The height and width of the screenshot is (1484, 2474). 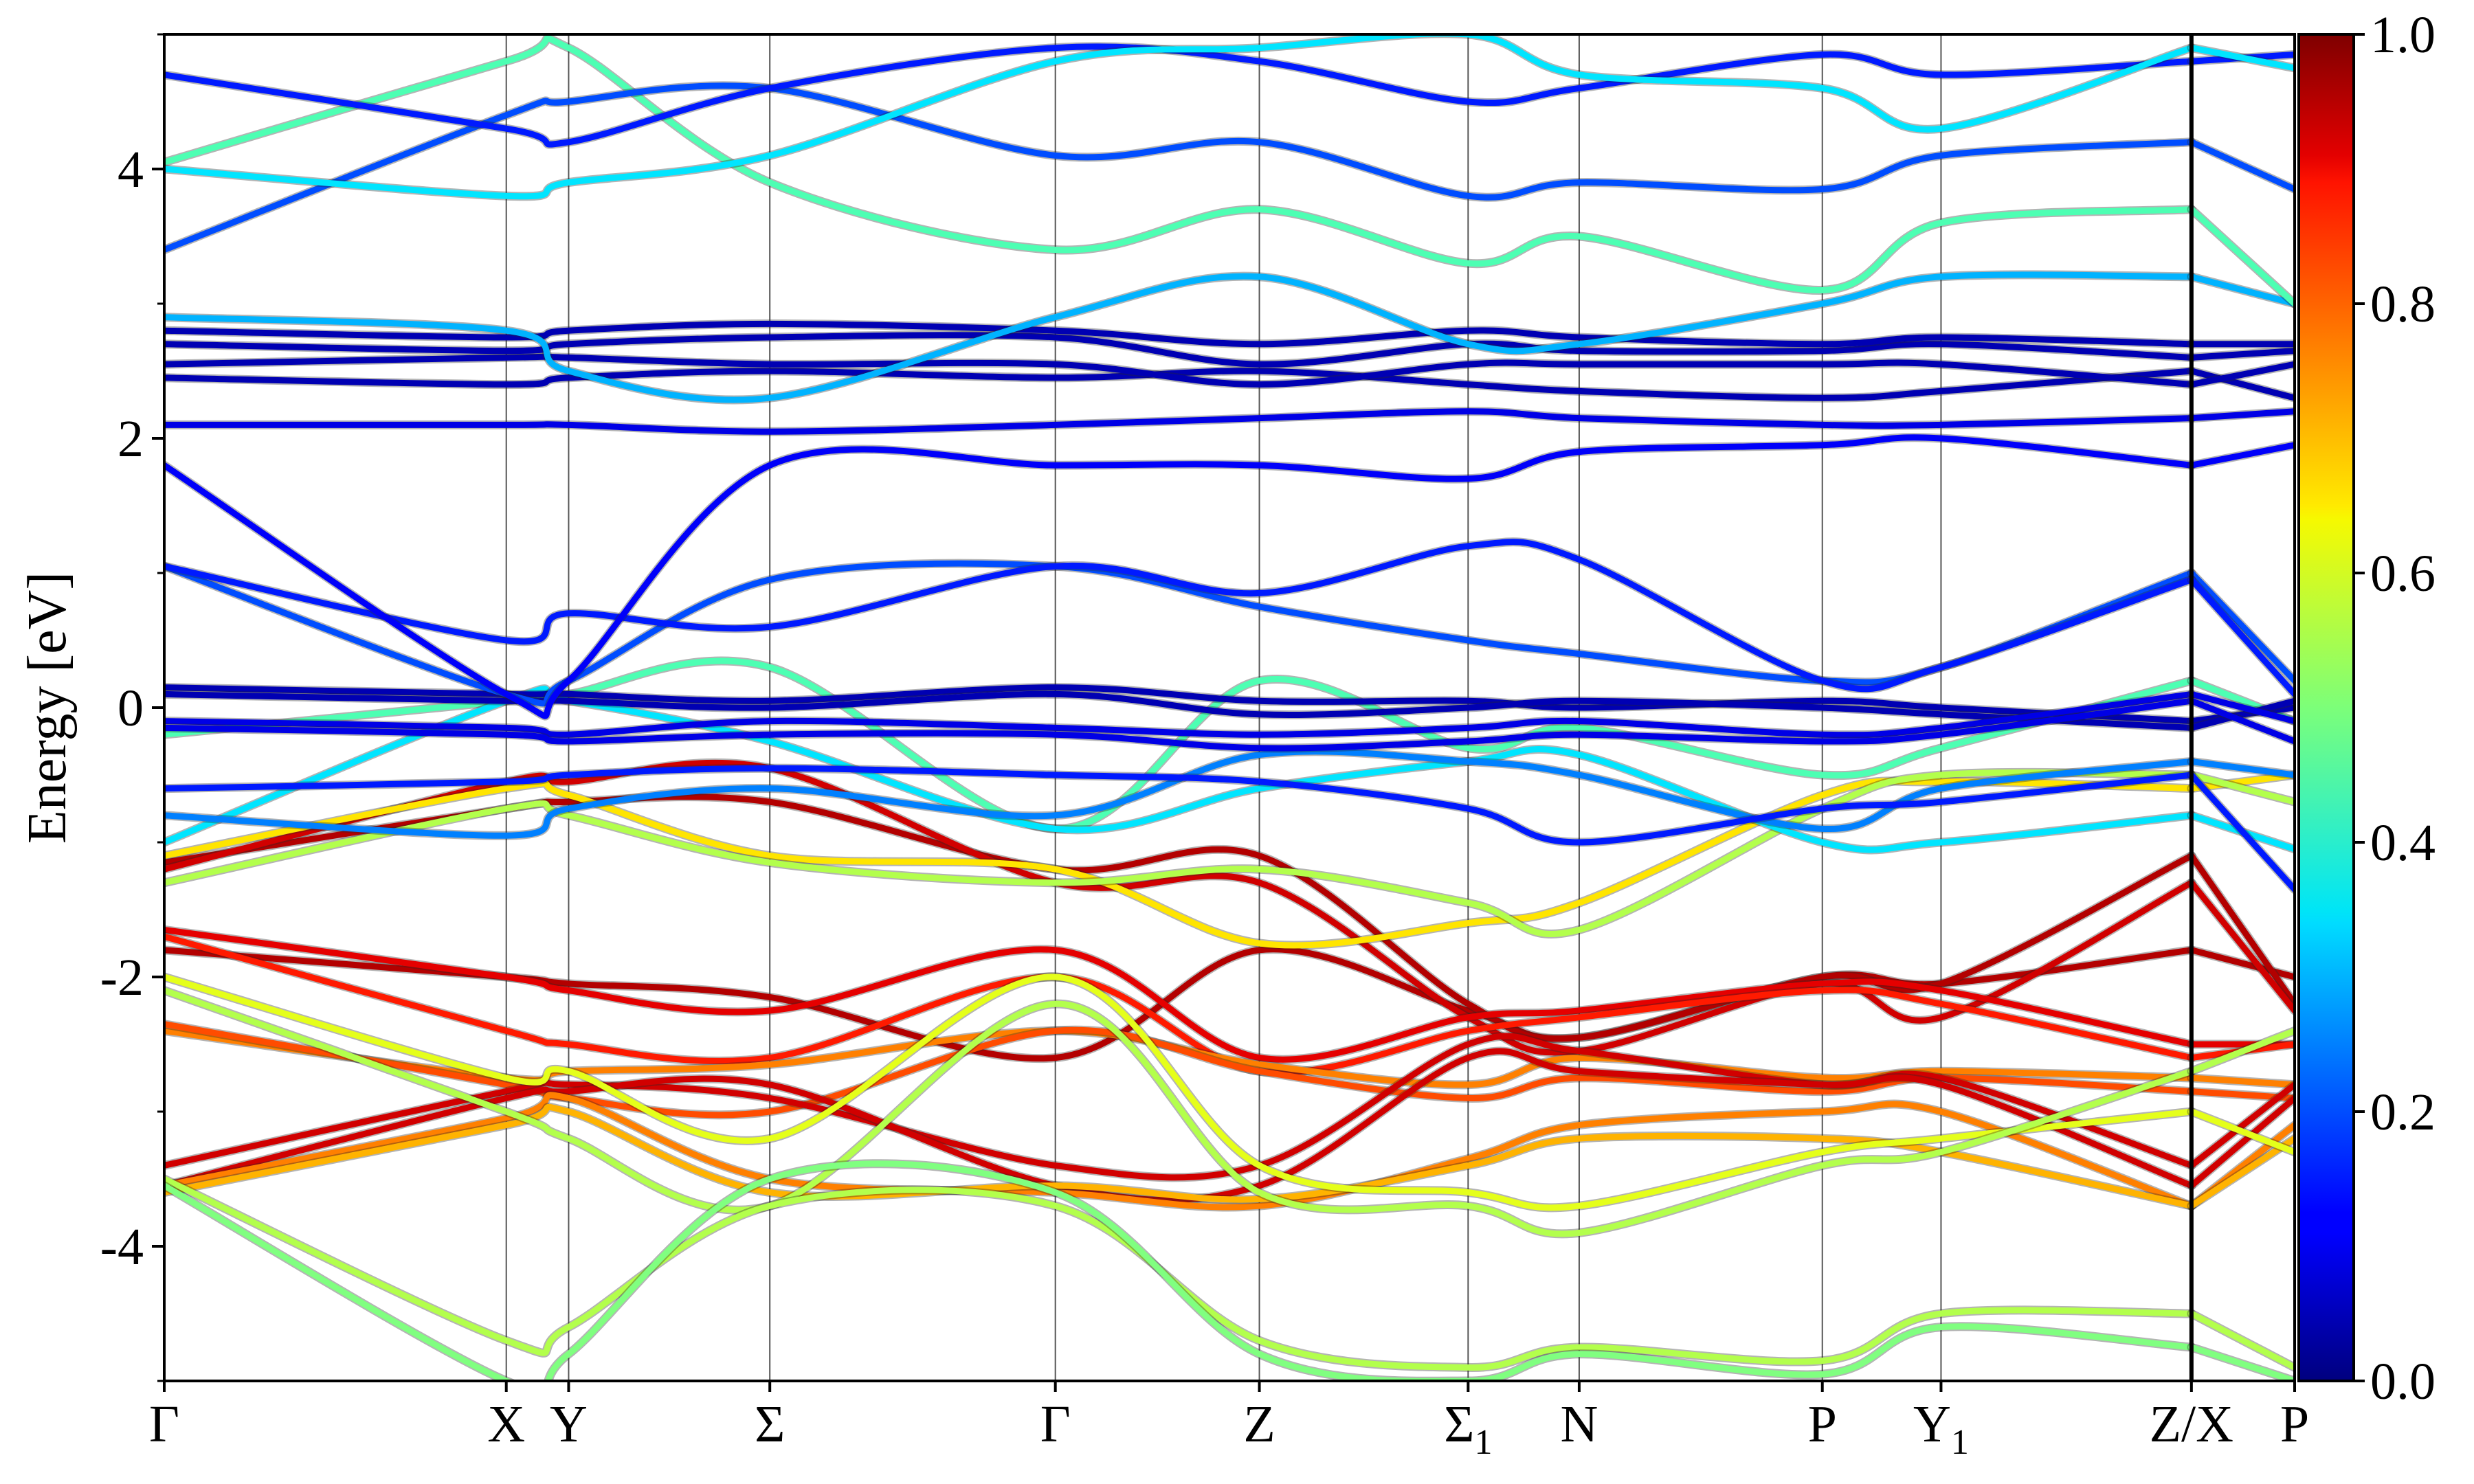 What do you see at coordinates (770, 1424) in the screenshot?
I see `x-tick-label: Σ` at bounding box center [770, 1424].